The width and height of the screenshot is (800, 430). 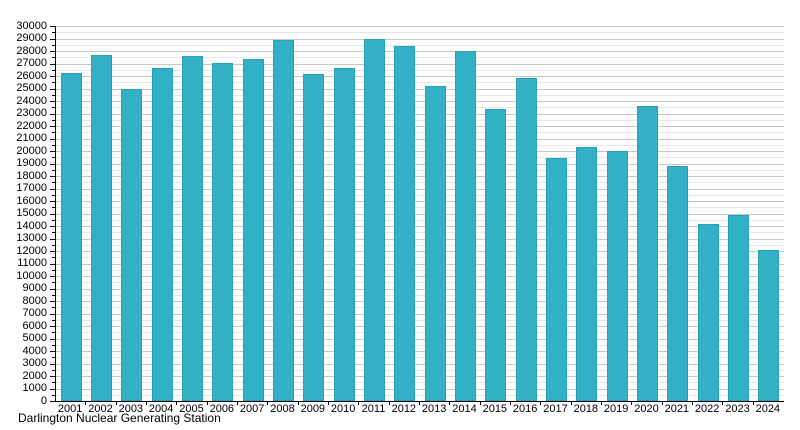 What do you see at coordinates (31, 150) in the screenshot?
I see `y-axis-label: 20000` at bounding box center [31, 150].